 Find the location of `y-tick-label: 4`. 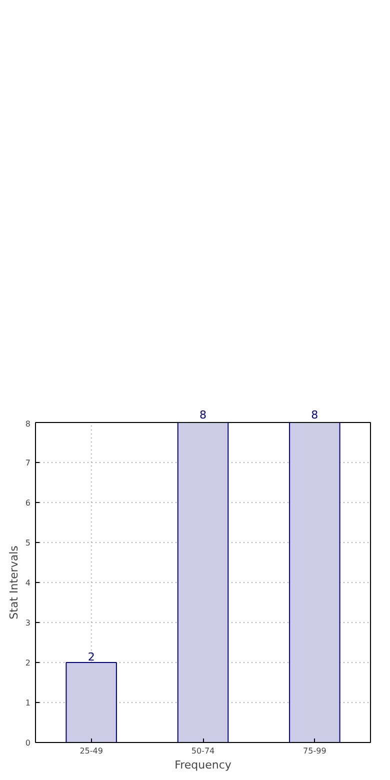

y-tick-label: 4 is located at coordinates (28, 583).